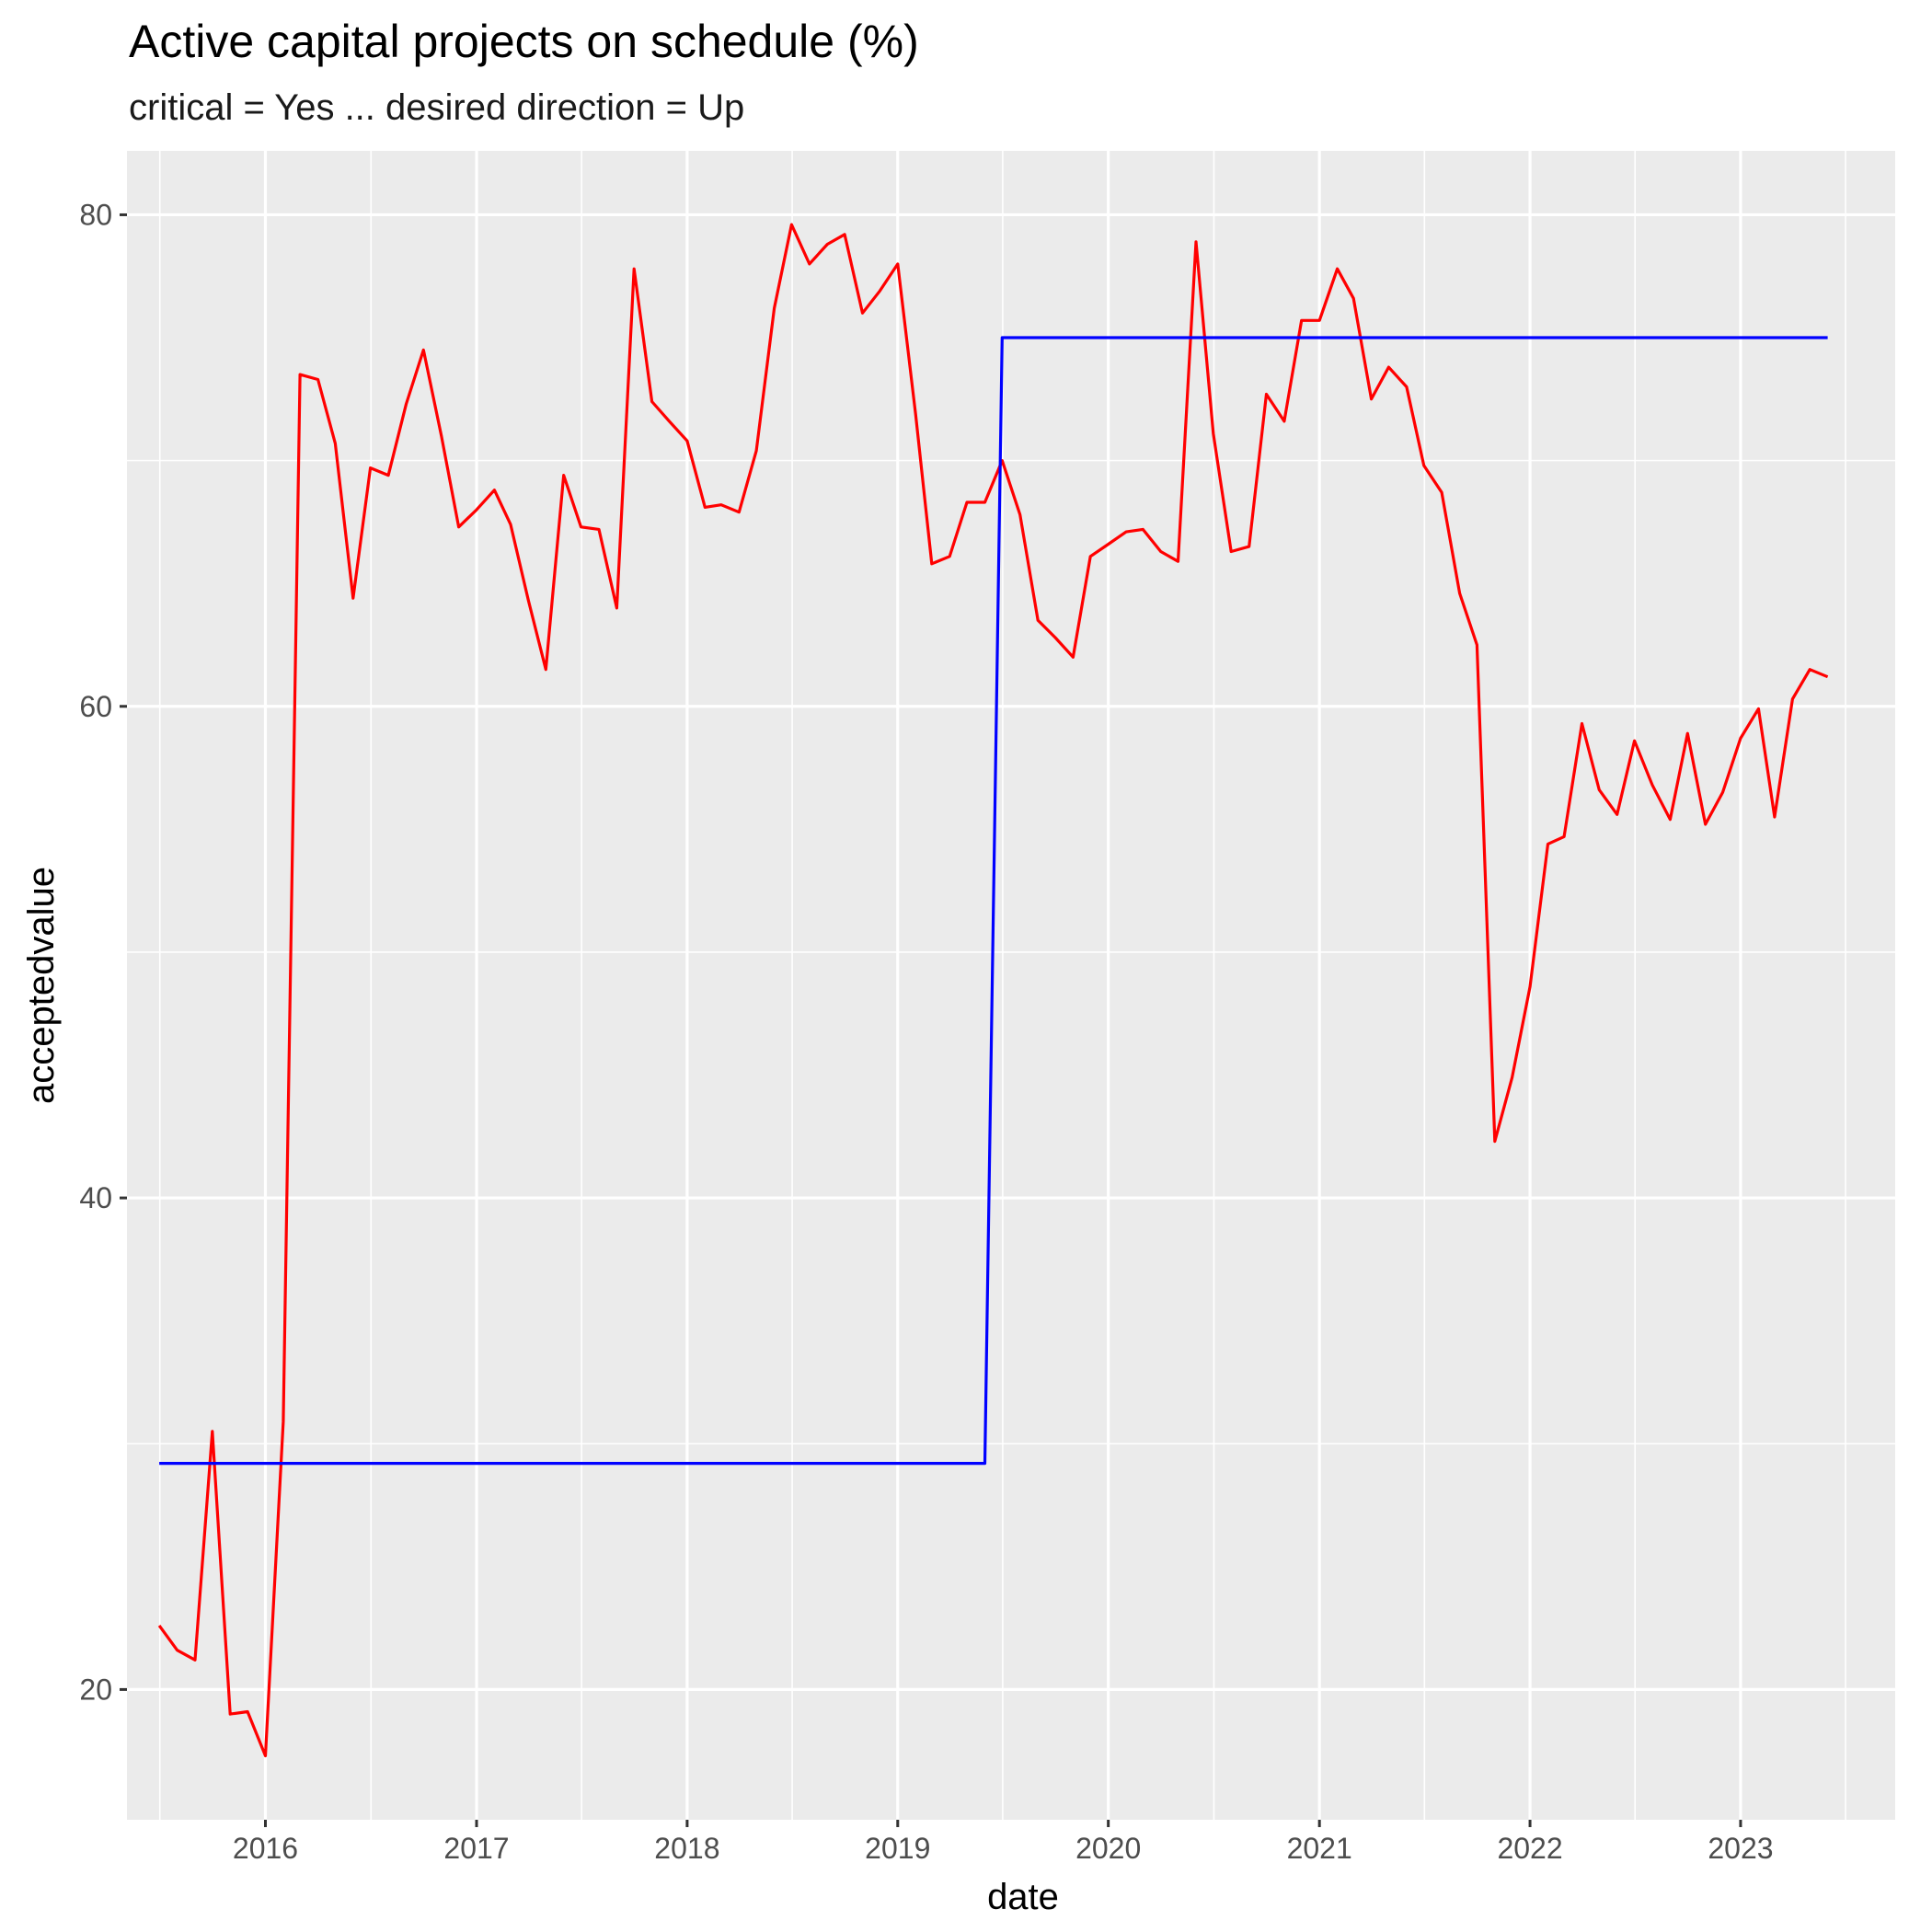 This screenshot has width=1932, height=1932. Describe the element at coordinates (95, 1689) in the screenshot. I see `y-tick-label: 20` at that location.